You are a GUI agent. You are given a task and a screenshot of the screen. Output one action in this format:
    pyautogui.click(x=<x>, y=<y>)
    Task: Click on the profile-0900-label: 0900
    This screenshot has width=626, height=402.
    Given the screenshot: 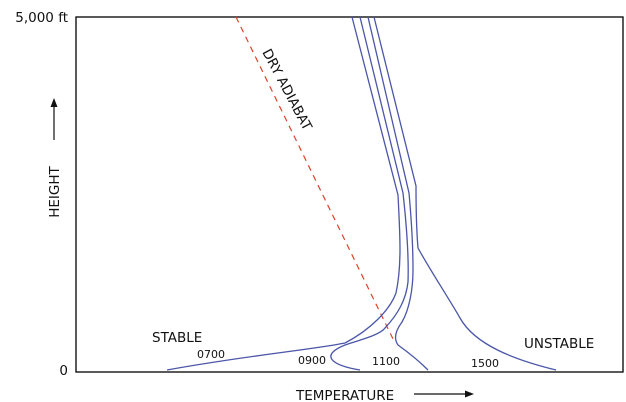 What is the action you would take?
    pyautogui.click(x=312, y=360)
    